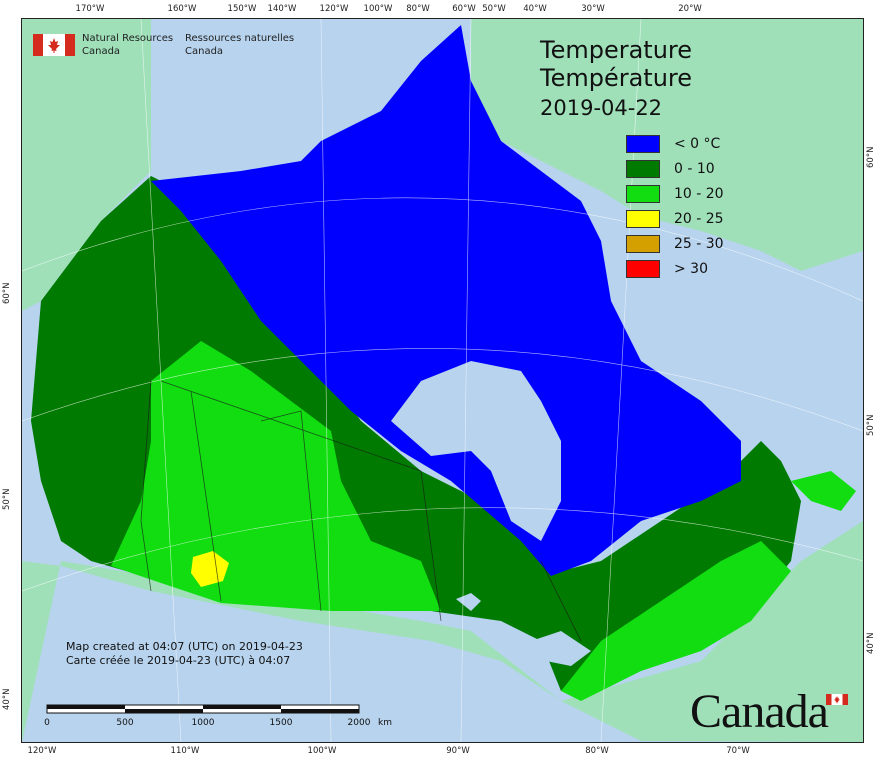 This screenshot has width=880, height=760. I want to click on tick-top: 170°W, so click(90, 9).